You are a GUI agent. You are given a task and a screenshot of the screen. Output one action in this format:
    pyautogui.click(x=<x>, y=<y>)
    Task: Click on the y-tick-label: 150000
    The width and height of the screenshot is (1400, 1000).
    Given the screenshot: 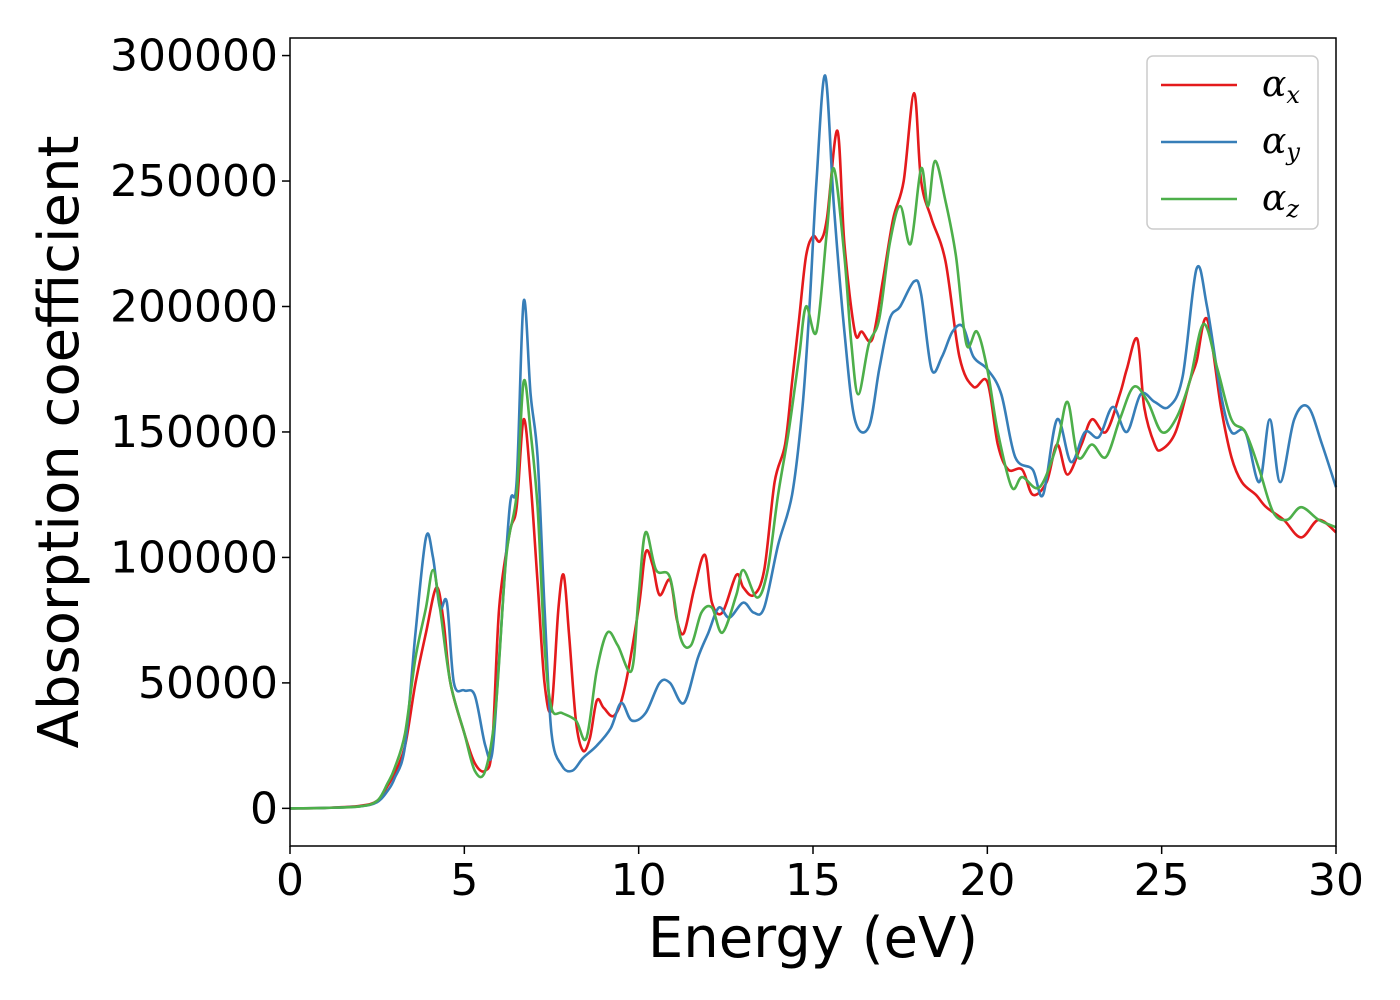 What is the action you would take?
    pyautogui.click(x=194, y=432)
    